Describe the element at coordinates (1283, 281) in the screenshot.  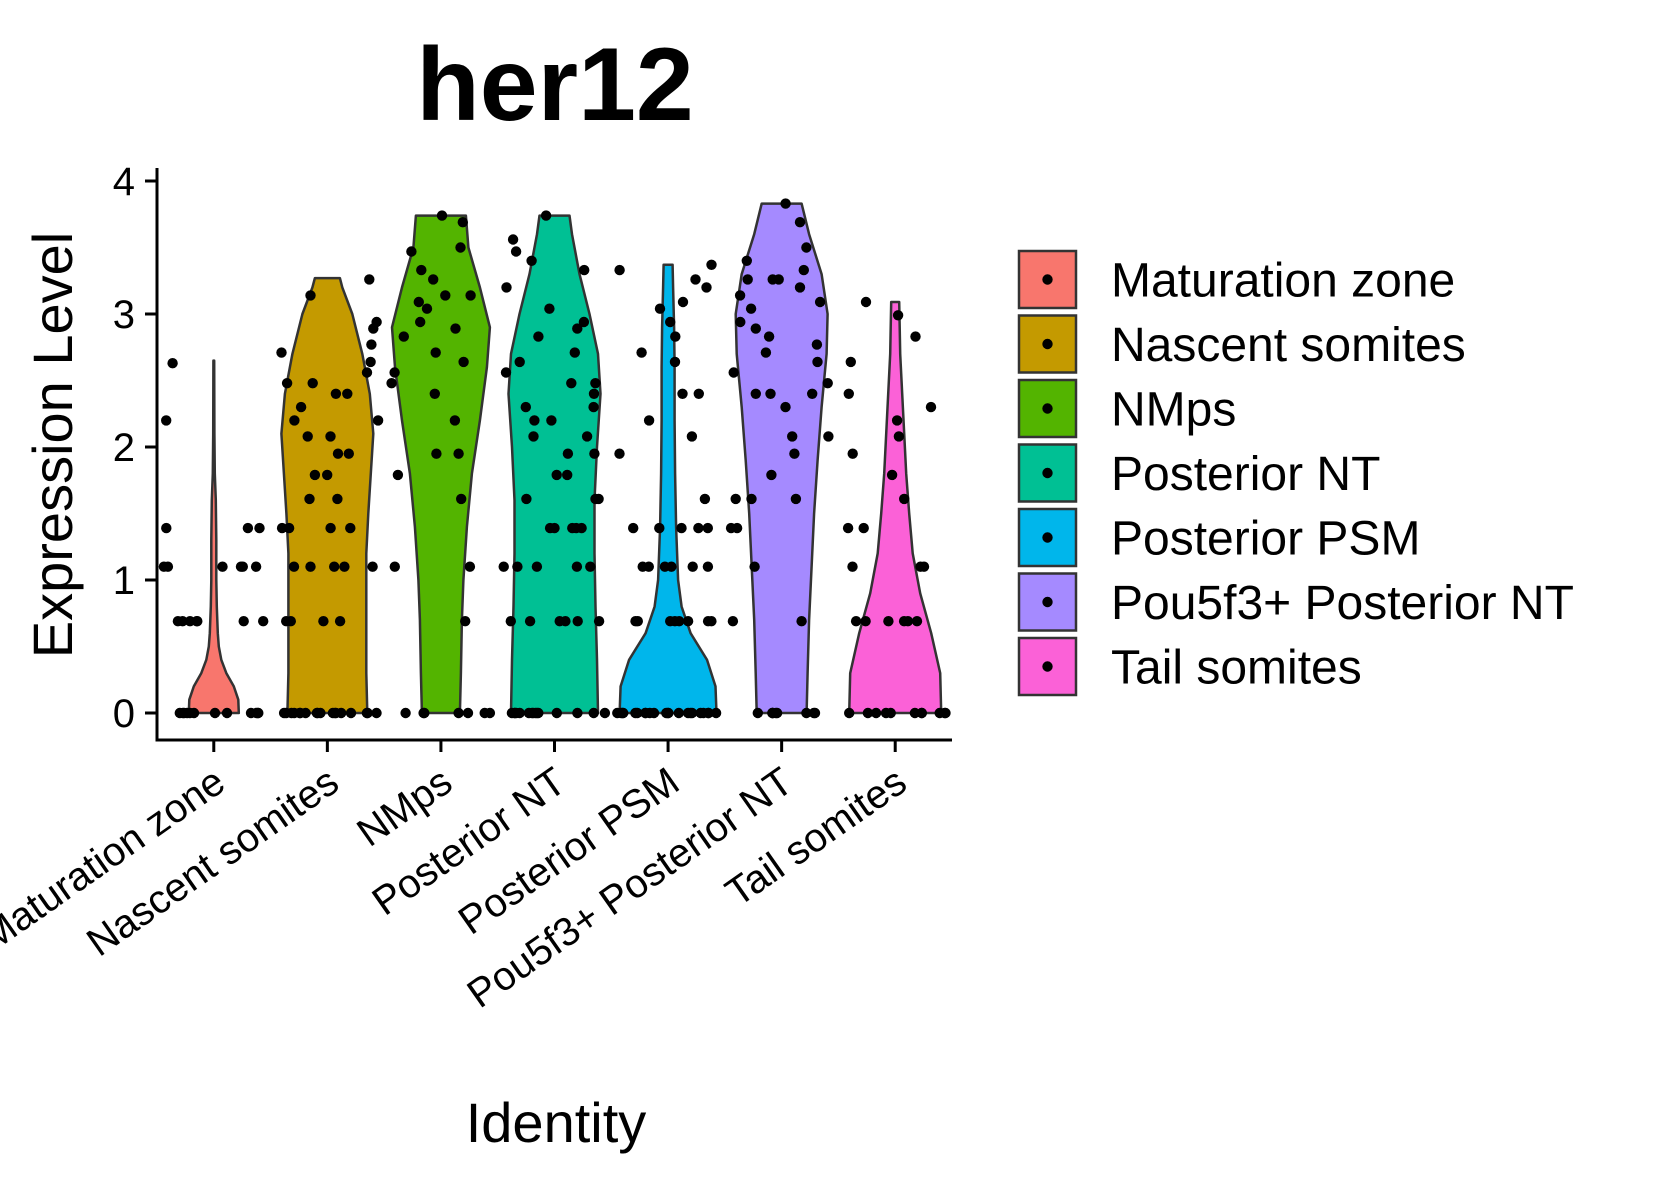
I see `legend-label: Maturation zone` at that location.